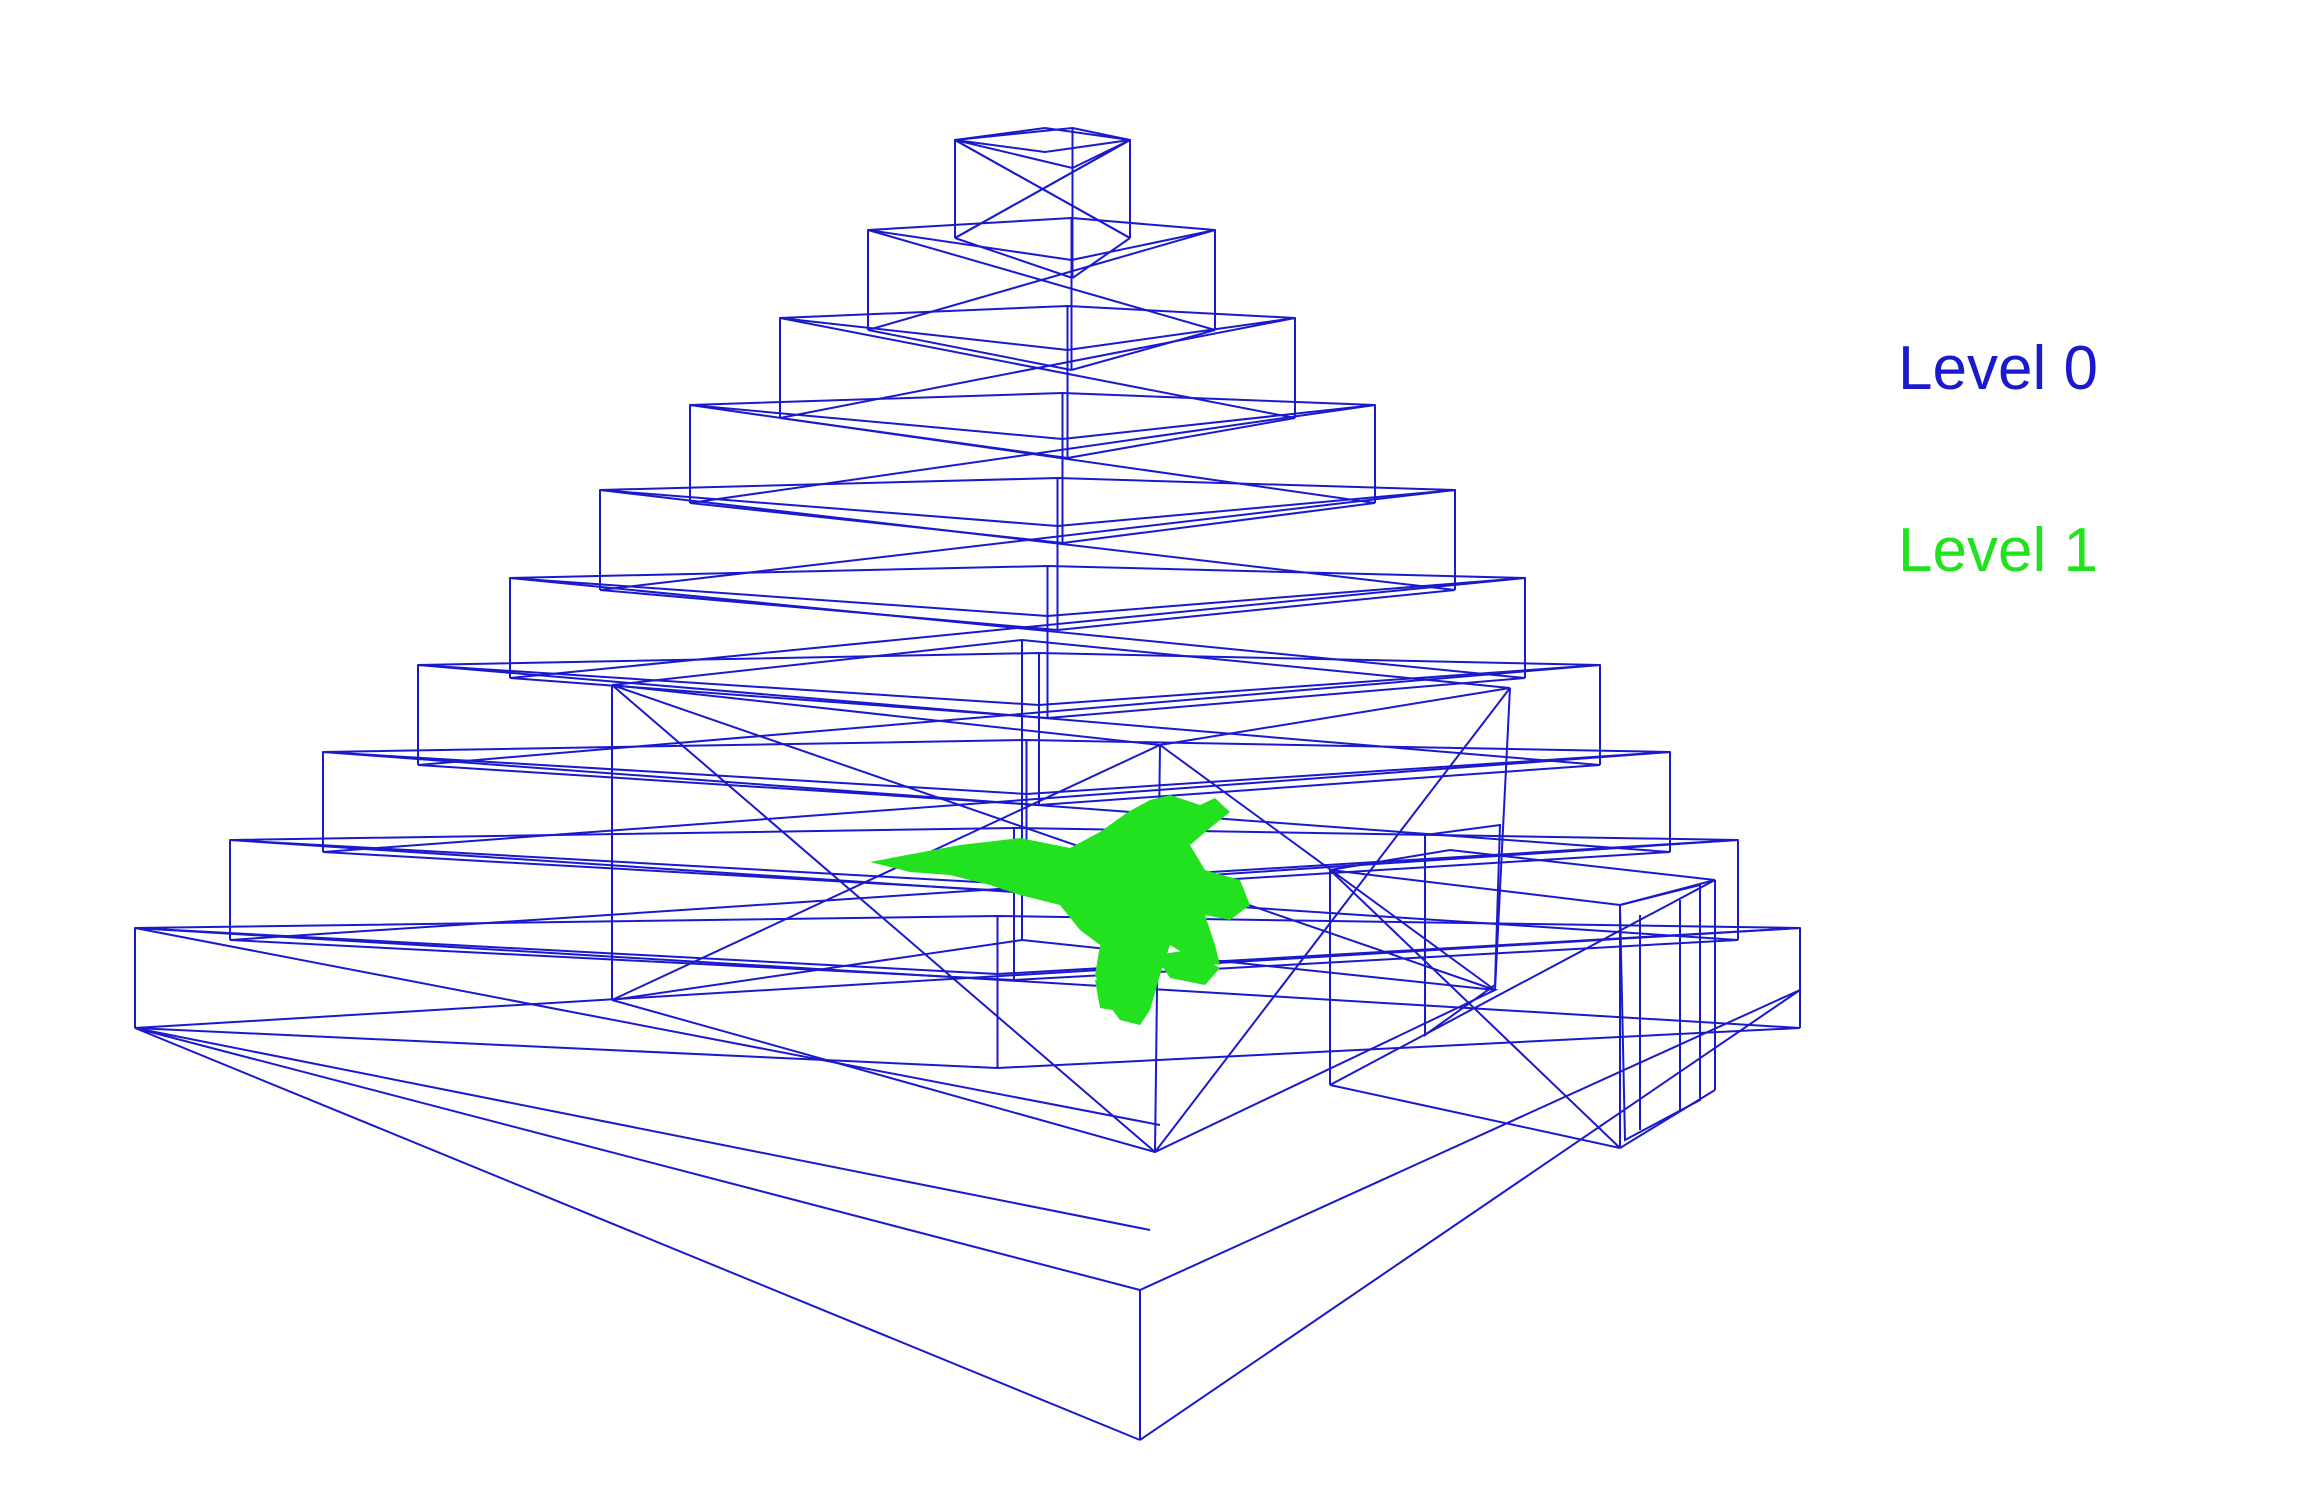  I want to click on creature-foot, so click(1187, 967).